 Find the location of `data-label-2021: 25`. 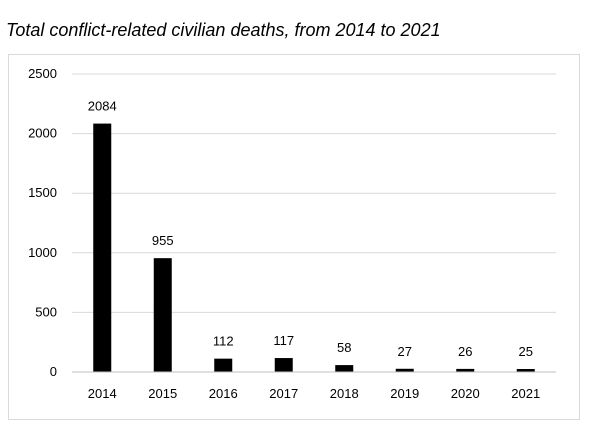

data-label-2021: 25 is located at coordinates (526, 351).